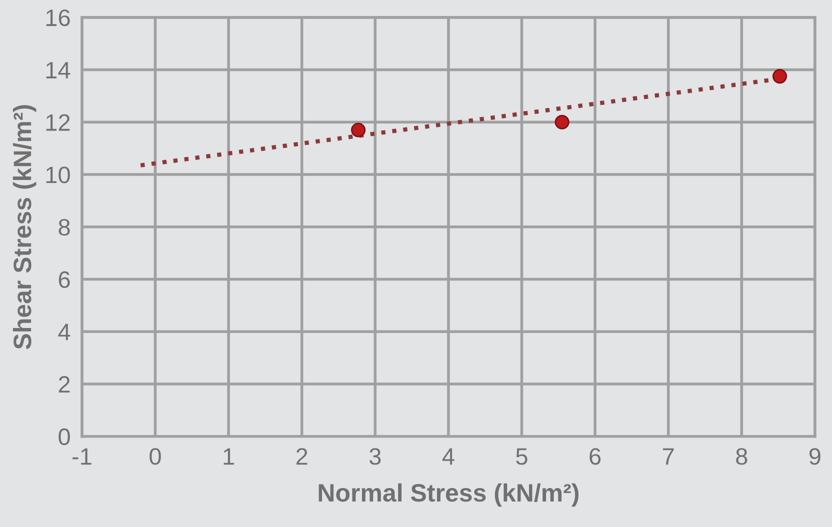 The width and height of the screenshot is (832, 527). Describe the element at coordinates (58, 17) in the screenshot. I see `y-tick-label: 16` at that location.